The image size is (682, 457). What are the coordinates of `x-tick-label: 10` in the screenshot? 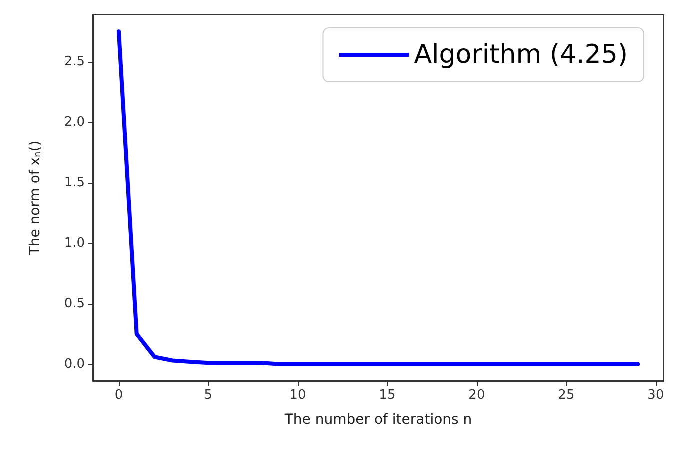 It's located at (298, 395).